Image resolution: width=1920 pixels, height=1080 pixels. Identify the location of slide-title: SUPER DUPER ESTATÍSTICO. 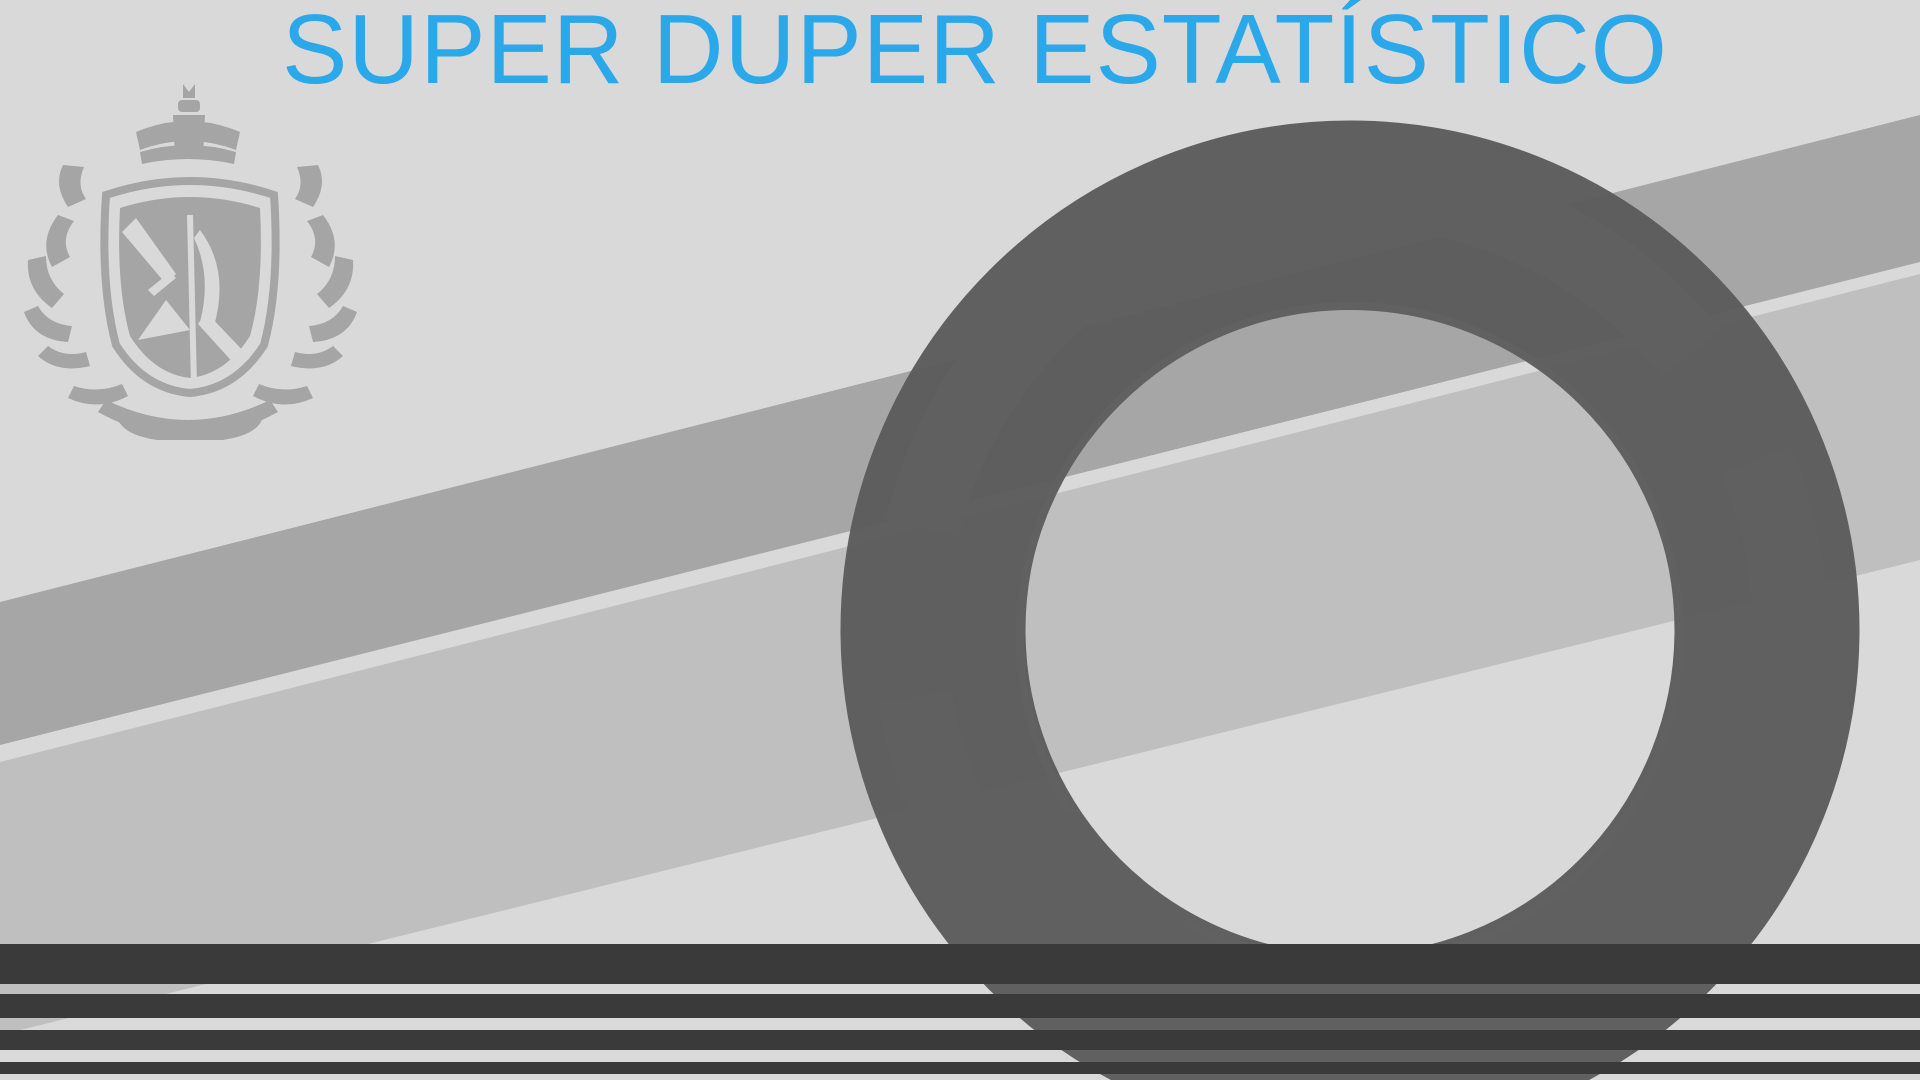
(975, 52).